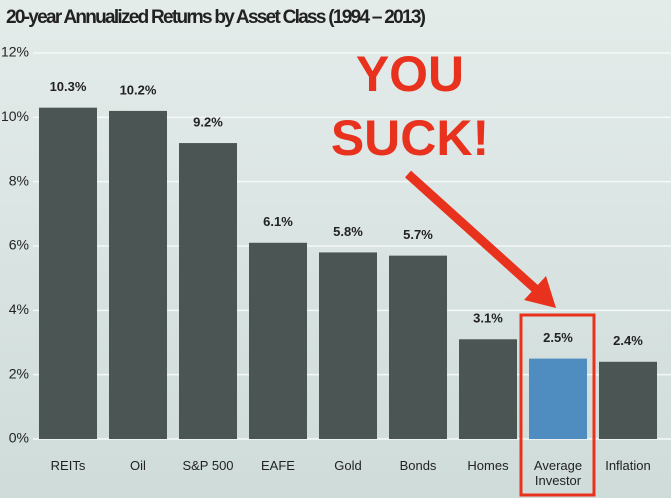 This screenshot has width=671, height=498. I want to click on value-label: 5.8%, so click(348, 231).